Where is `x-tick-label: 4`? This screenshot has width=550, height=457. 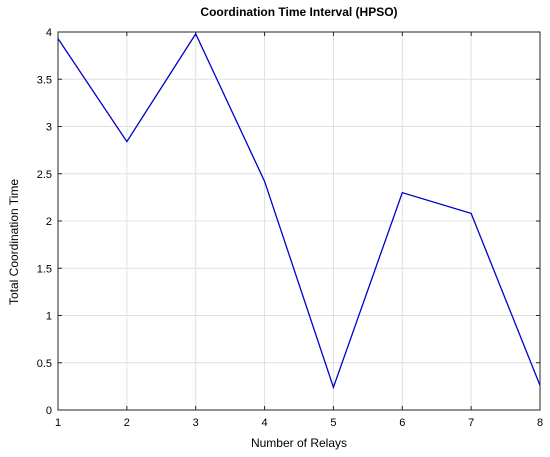
x-tick-label: 4 is located at coordinates (265, 423).